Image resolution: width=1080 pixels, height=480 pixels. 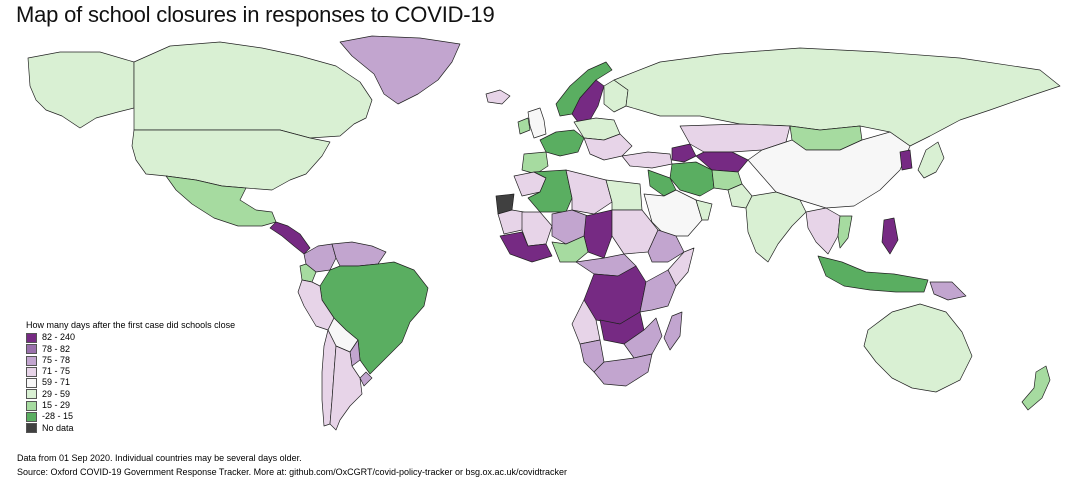 What do you see at coordinates (537, 123) in the screenshot?
I see `region-united-kingdom` at bounding box center [537, 123].